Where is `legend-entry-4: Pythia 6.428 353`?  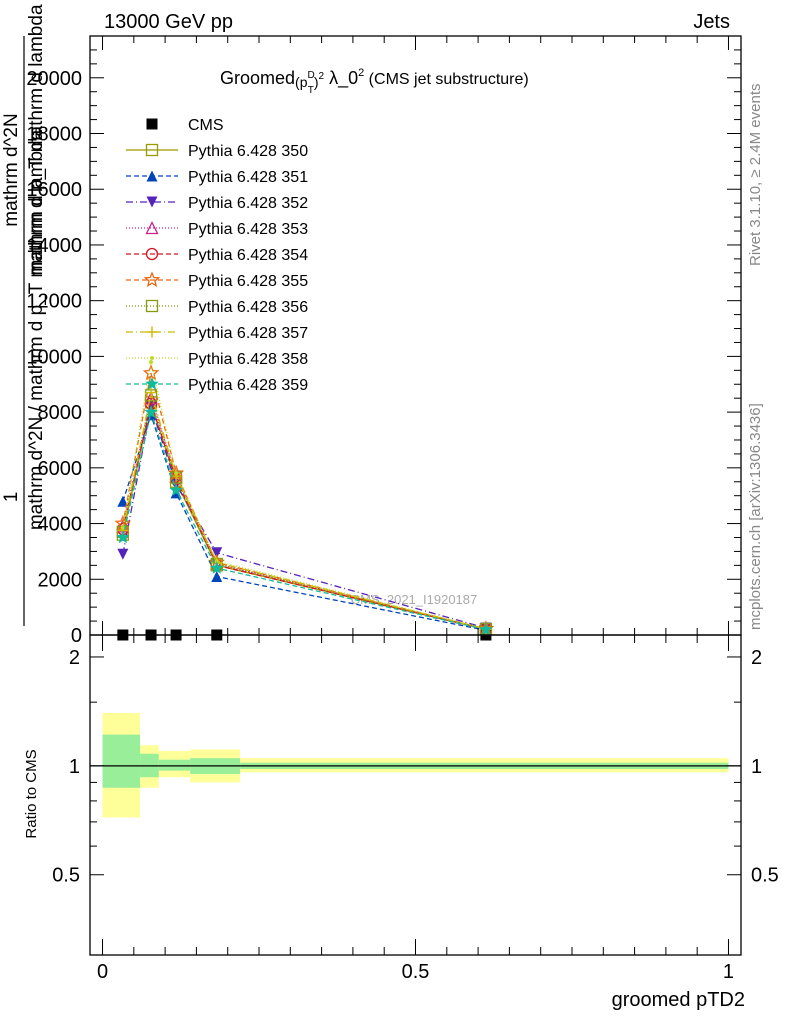 legend-entry-4: Pythia 6.428 353 is located at coordinates (217, 229).